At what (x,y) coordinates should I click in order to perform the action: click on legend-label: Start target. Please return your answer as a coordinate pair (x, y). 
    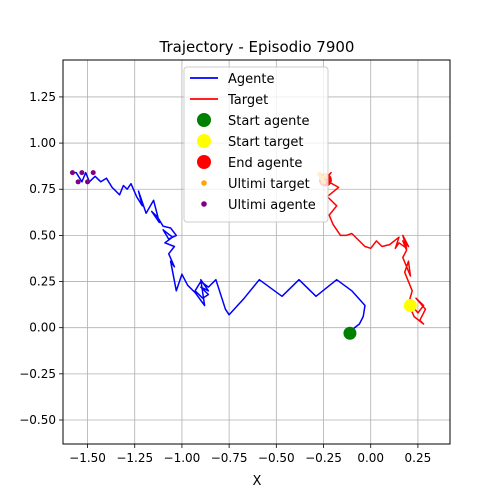
    Looking at the image, I should click on (265, 142).